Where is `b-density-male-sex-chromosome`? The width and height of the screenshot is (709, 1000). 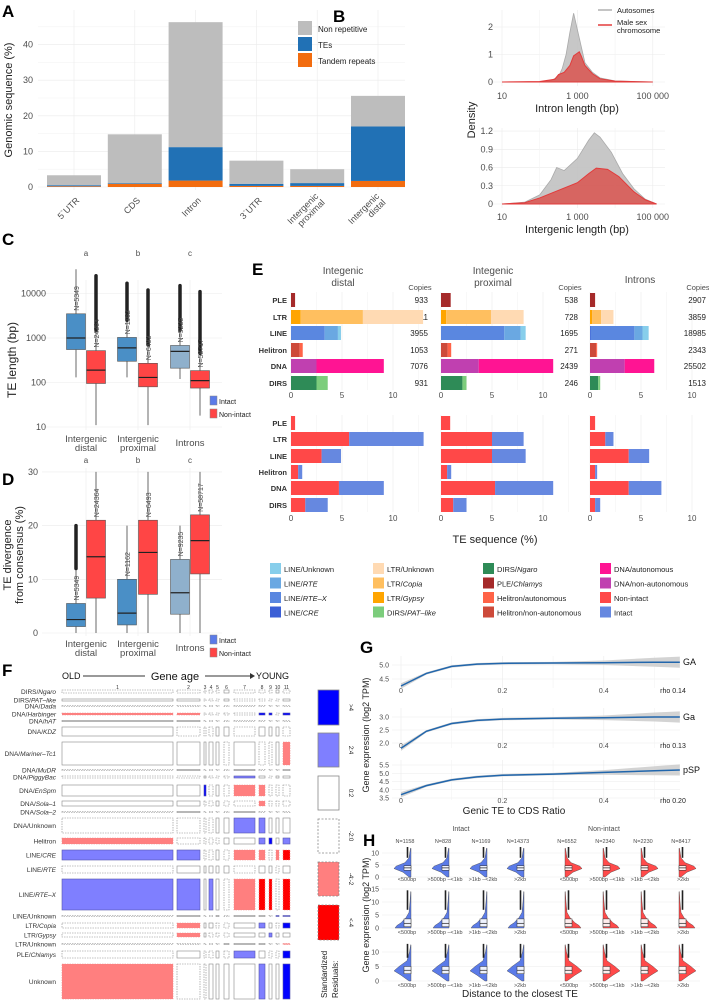 b-density-male-sex-chromosome is located at coordinates (579, 186).